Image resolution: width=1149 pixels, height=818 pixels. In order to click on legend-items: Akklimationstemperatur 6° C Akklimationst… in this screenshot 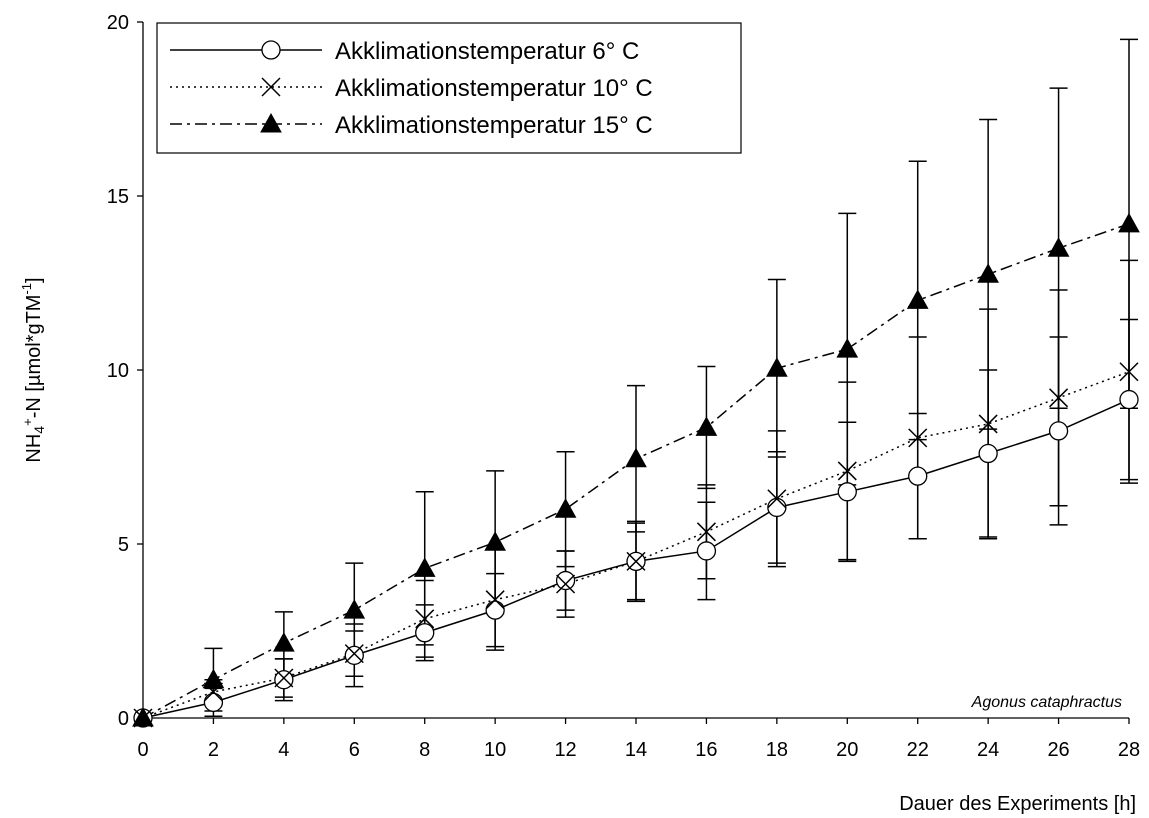, I will do `click(411, 88)`.